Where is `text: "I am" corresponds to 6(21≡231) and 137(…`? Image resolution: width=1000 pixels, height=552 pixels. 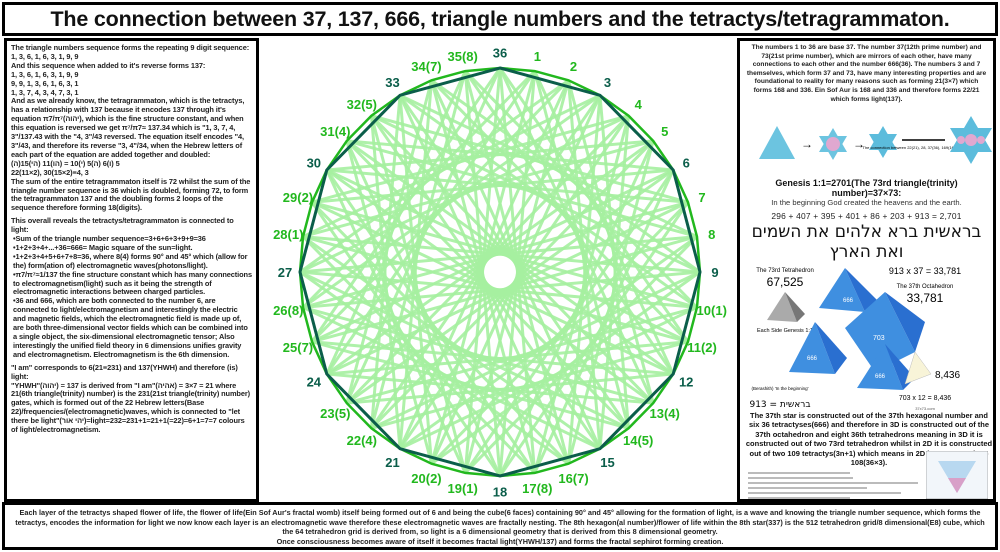
text: "I am" corresponds to 6(21≡231) and 137(… is located at coordinates (124, 371).